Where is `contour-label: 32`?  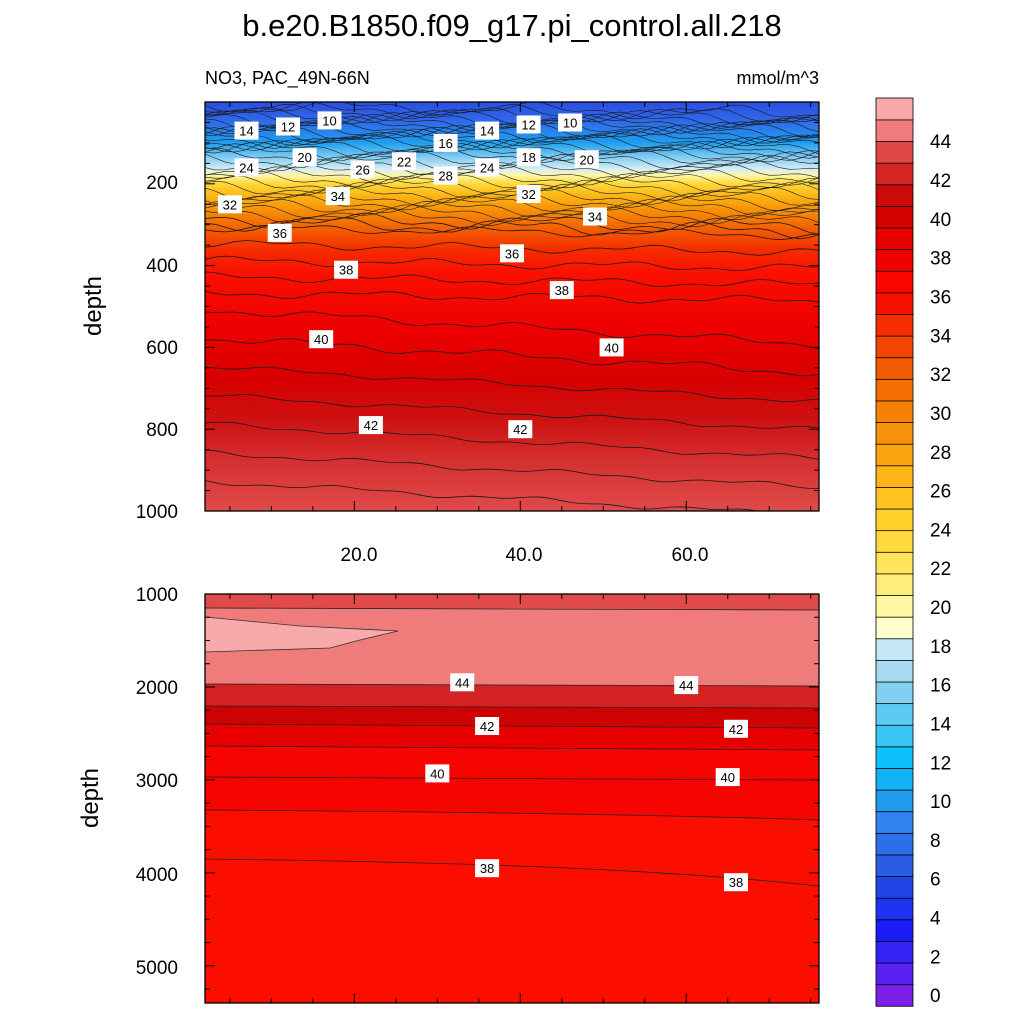 contour-label: 32 is located at coordinates (229, 204).